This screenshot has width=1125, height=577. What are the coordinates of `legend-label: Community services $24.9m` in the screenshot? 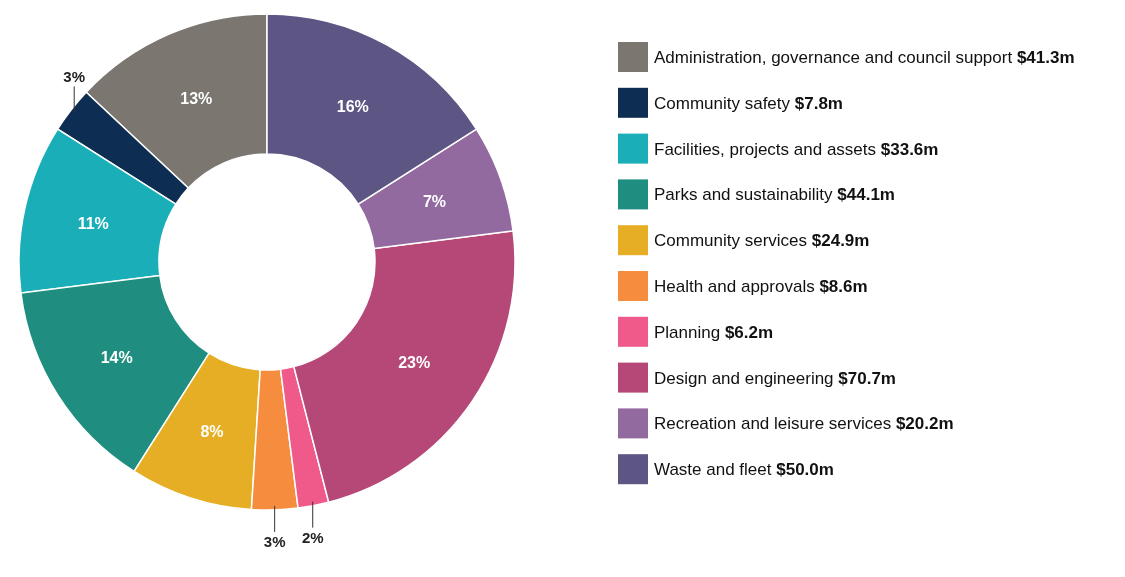 It's located at (762, 241).